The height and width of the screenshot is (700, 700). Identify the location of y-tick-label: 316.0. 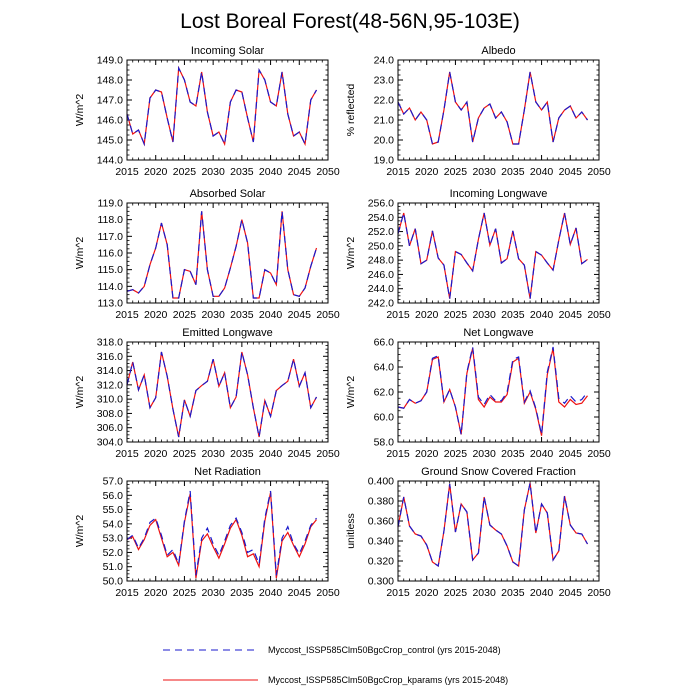
(110, 357).